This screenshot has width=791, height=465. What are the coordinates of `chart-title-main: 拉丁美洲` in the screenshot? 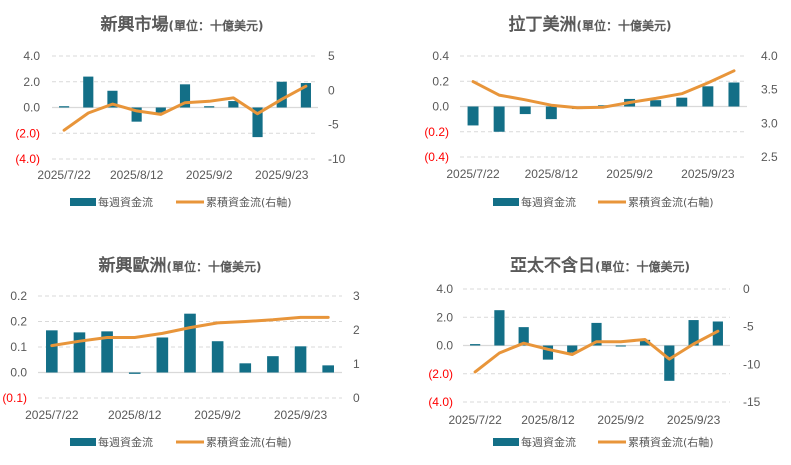 It's located at (543, 24).